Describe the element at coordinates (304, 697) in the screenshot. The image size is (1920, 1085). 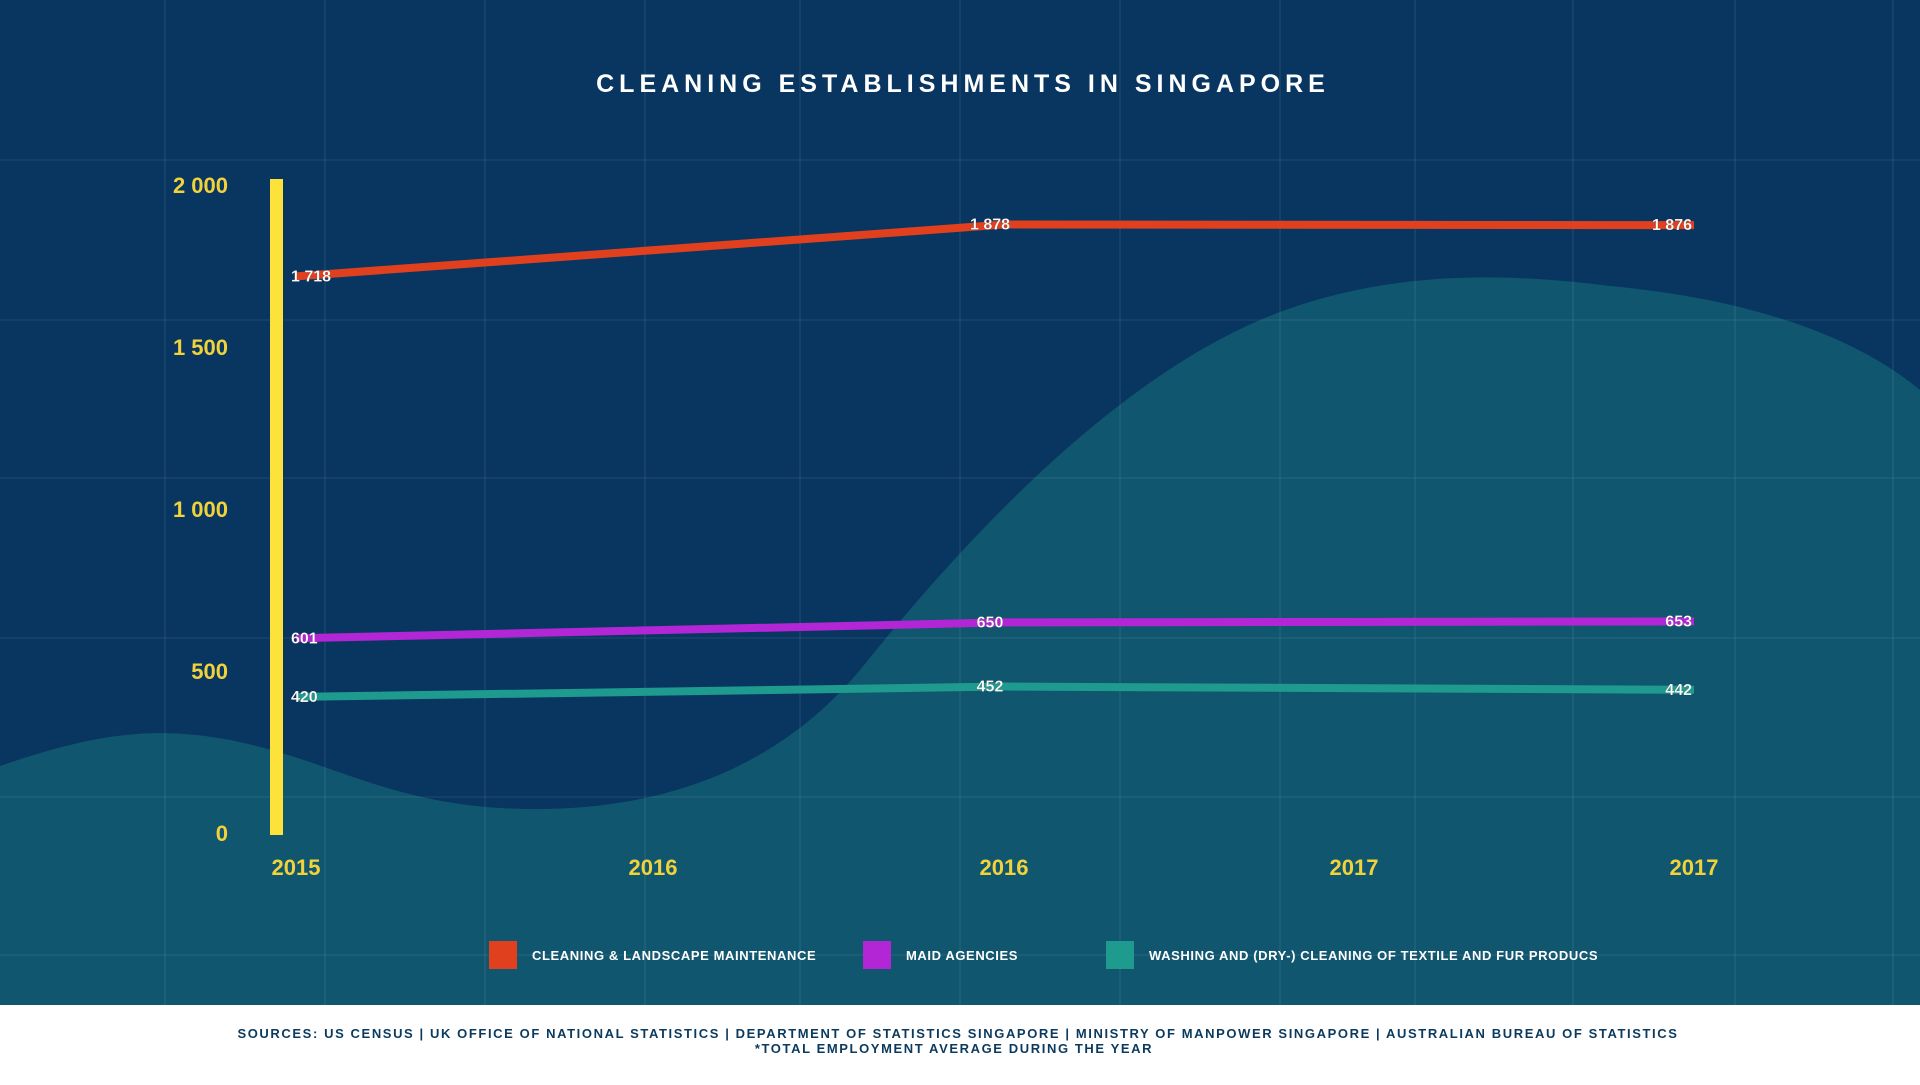
I see `data-label: 420` at that location.